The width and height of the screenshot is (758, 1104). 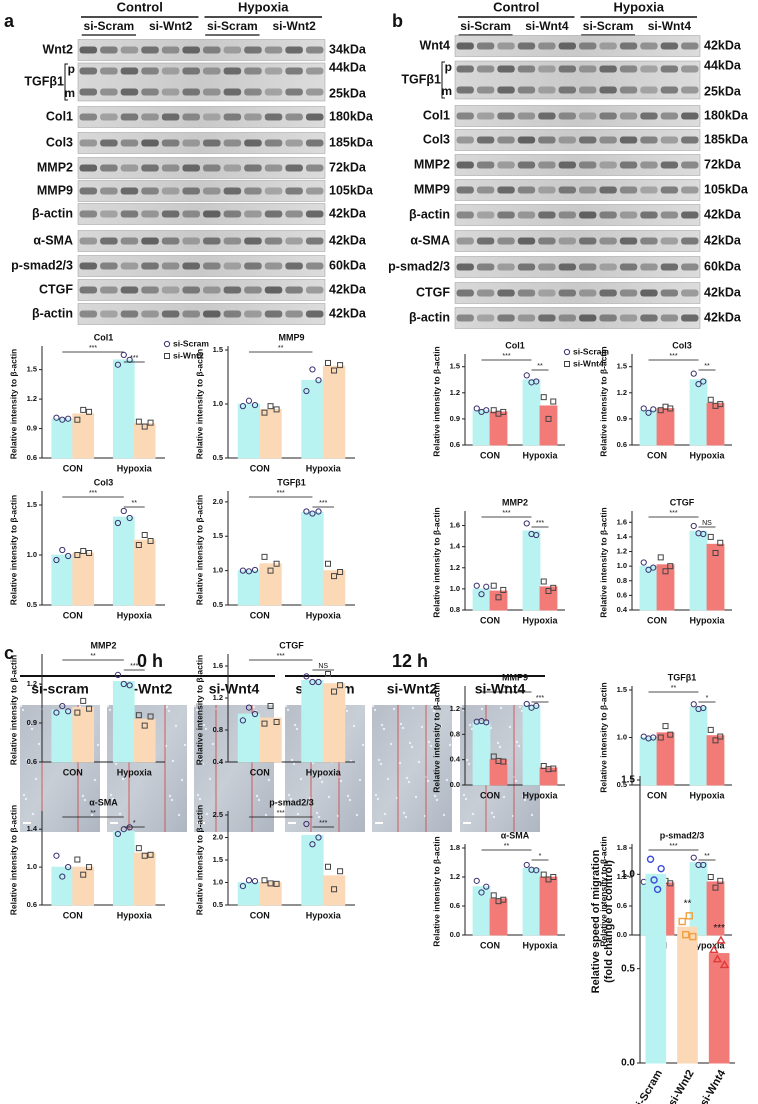 What do you see at coordinates (59, 116) in the screenshot?
I see `protein-label: Col1` at bounding box center [59, 116].